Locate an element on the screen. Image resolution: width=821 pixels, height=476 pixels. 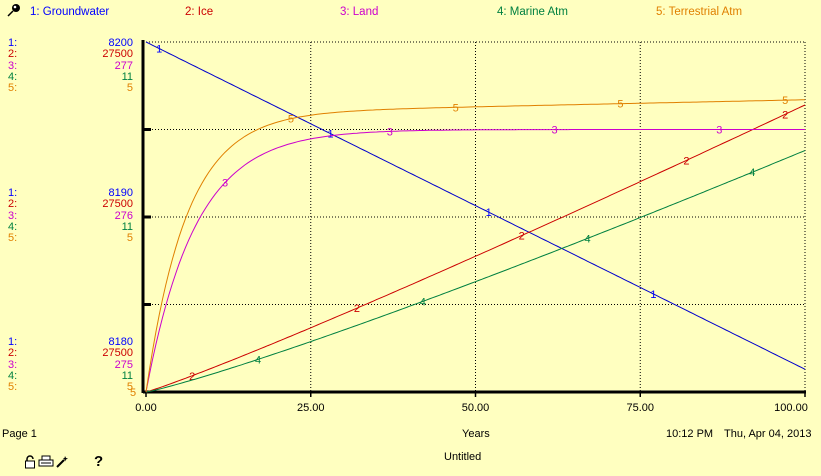
axis-value-label: 276 is located at coordinates (123, 215).